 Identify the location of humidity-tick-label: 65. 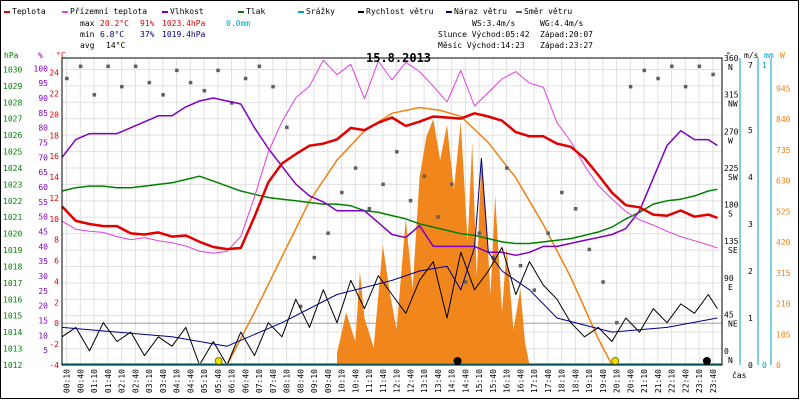
(43, 172).